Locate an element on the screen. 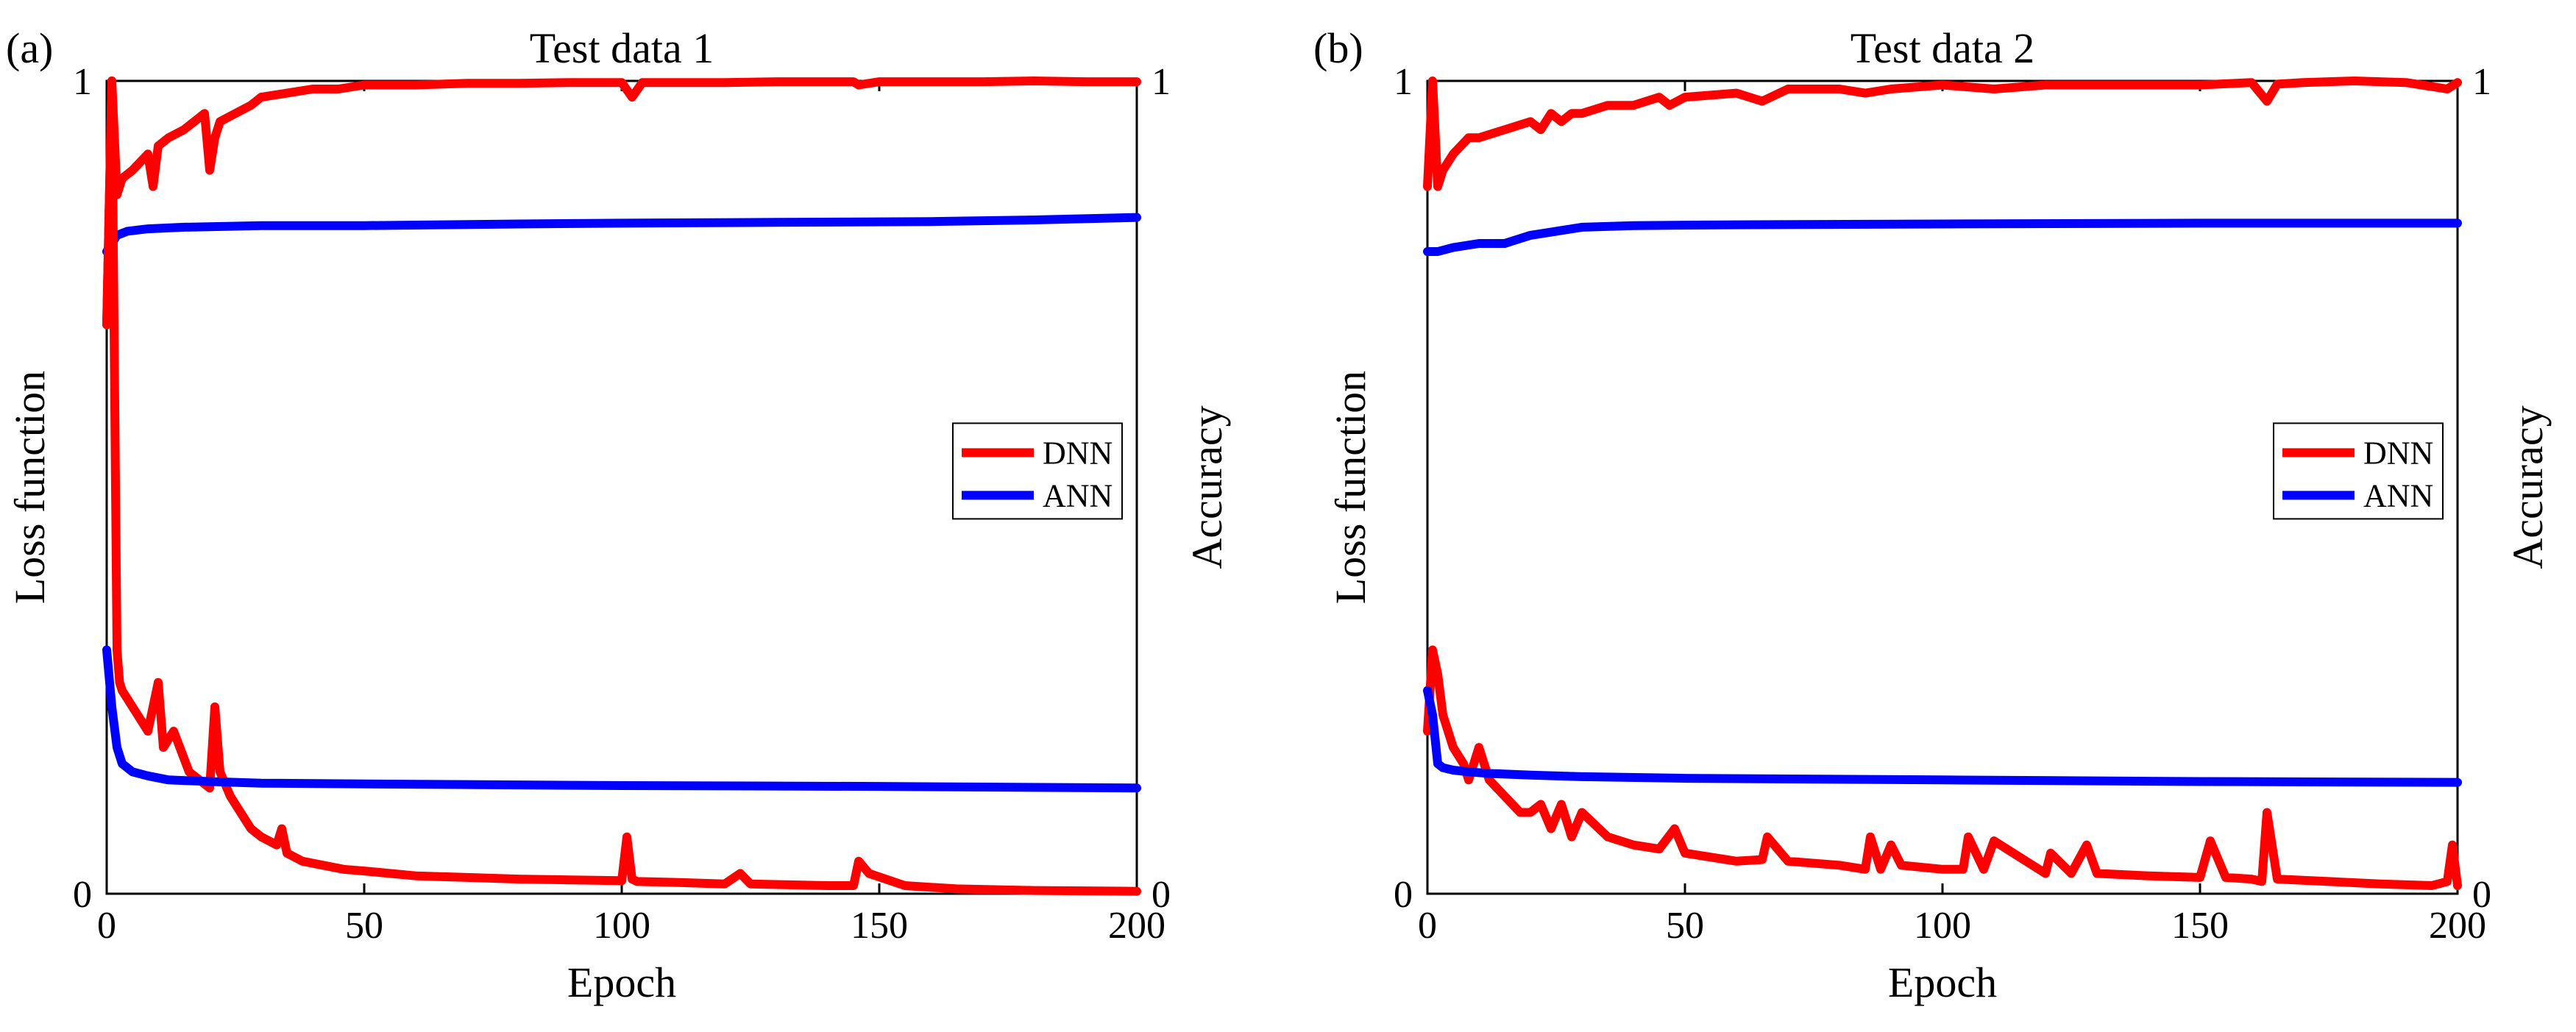  panel-label: (b) is located at coordinates (1338, 48).